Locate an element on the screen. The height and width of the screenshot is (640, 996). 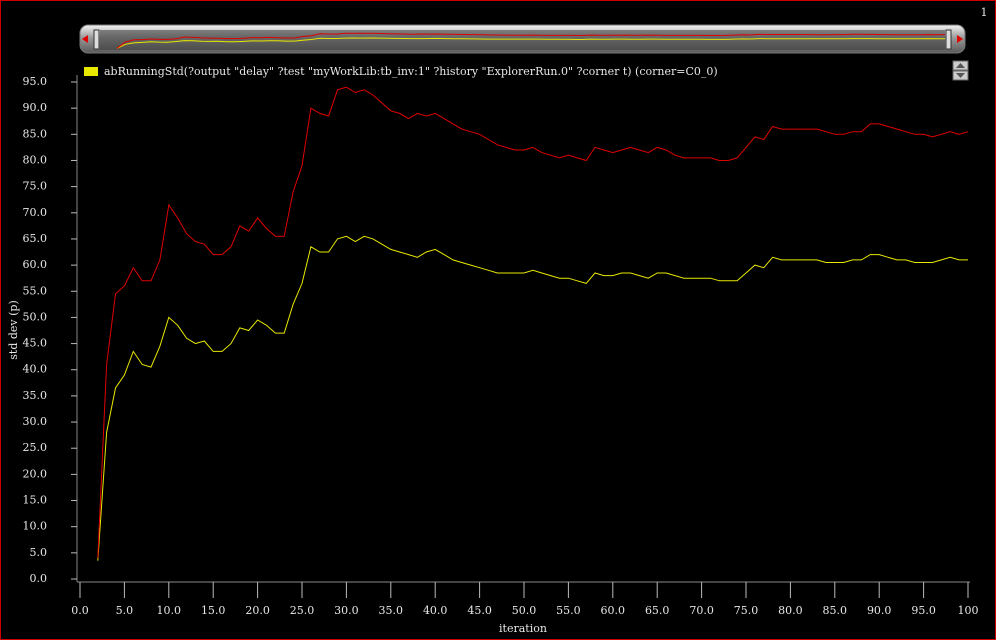
y-tick-label: 60.0 is located at coordinates (35, 264).